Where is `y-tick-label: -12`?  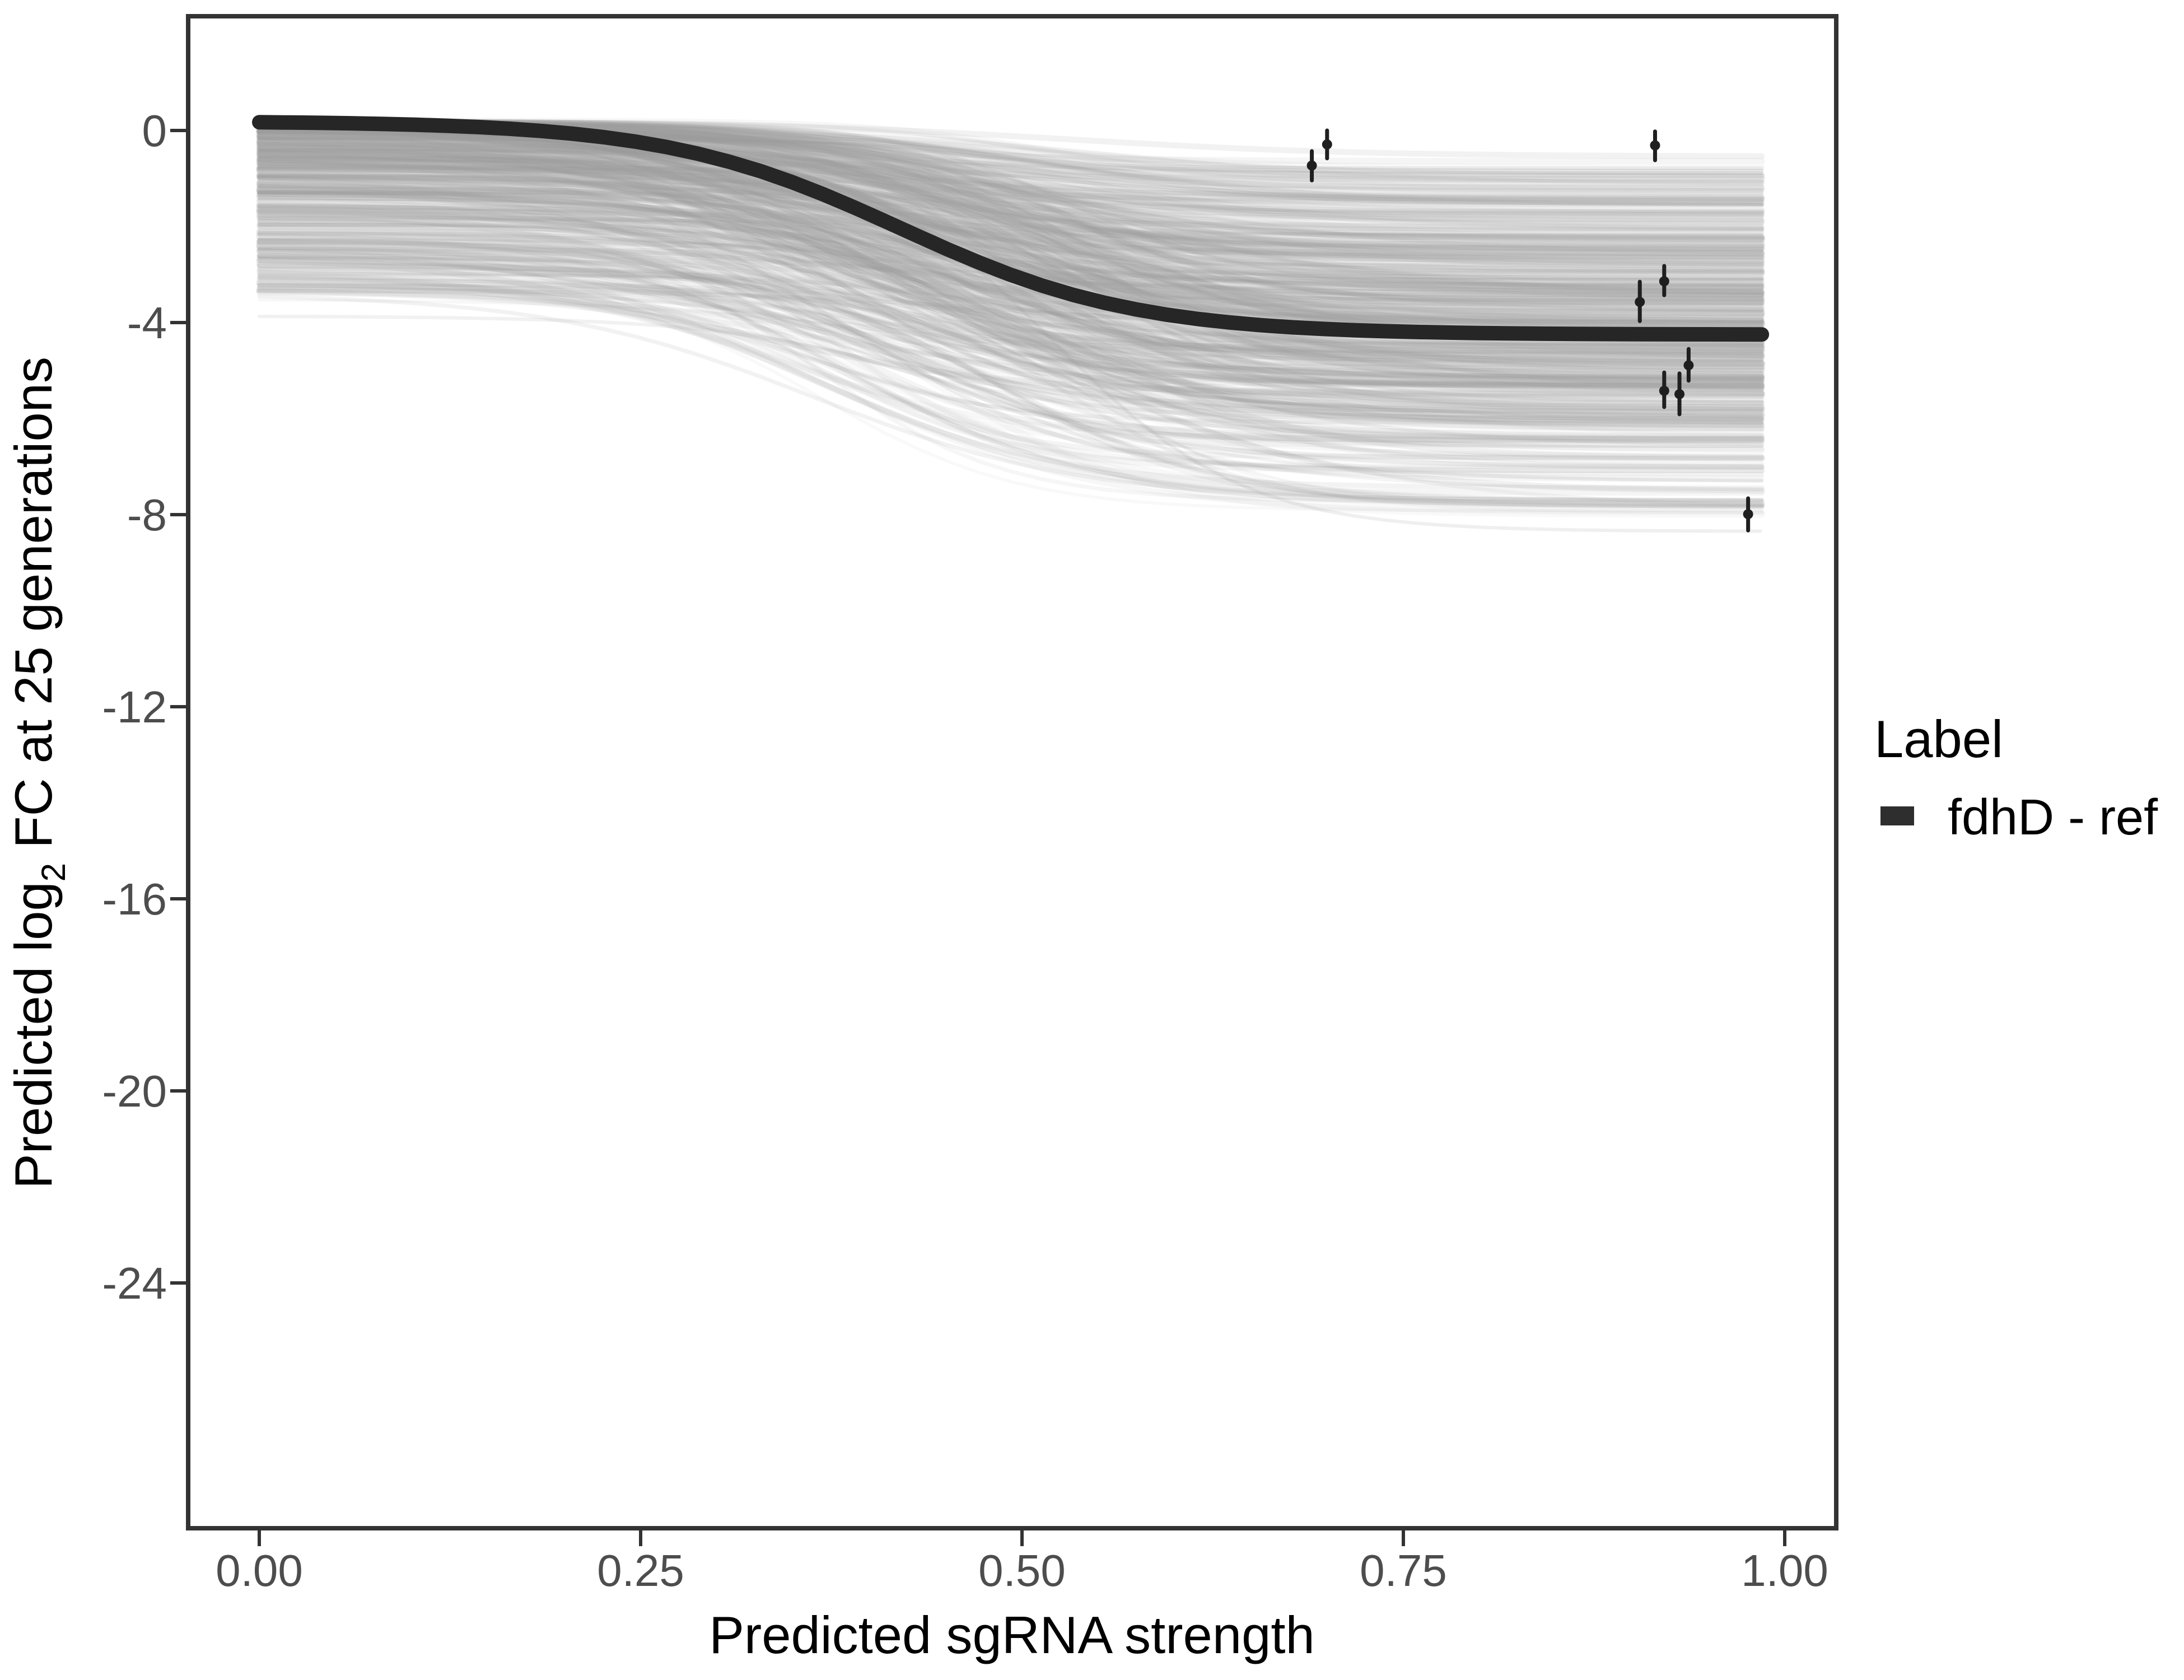 y-tick-label: -12 is located at coordinates (135, 707).